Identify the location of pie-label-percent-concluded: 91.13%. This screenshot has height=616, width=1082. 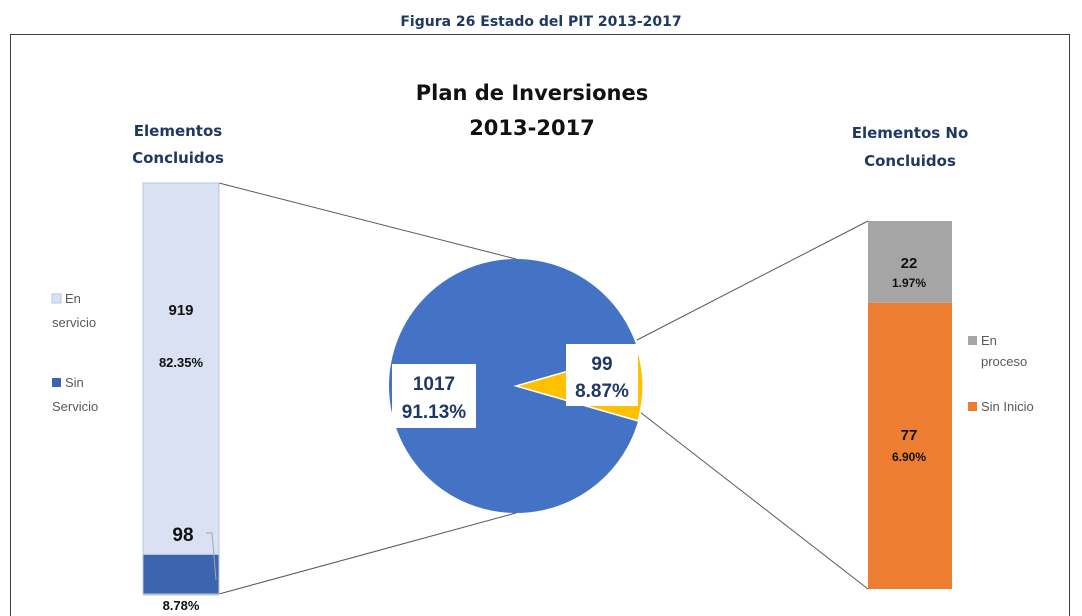
(434, 412).